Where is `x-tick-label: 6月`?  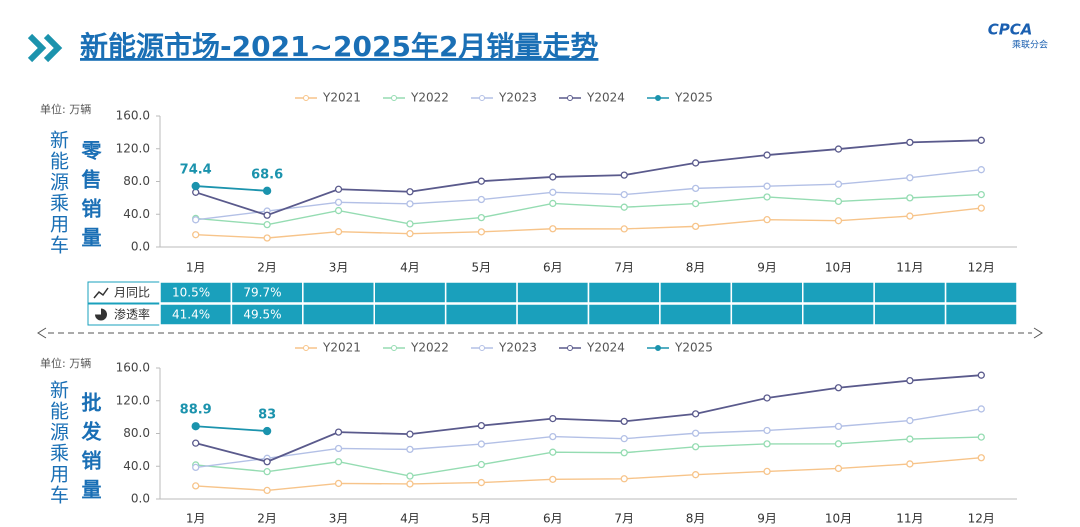
x-tick-label: 6月 is located at coordinates (553, 268).